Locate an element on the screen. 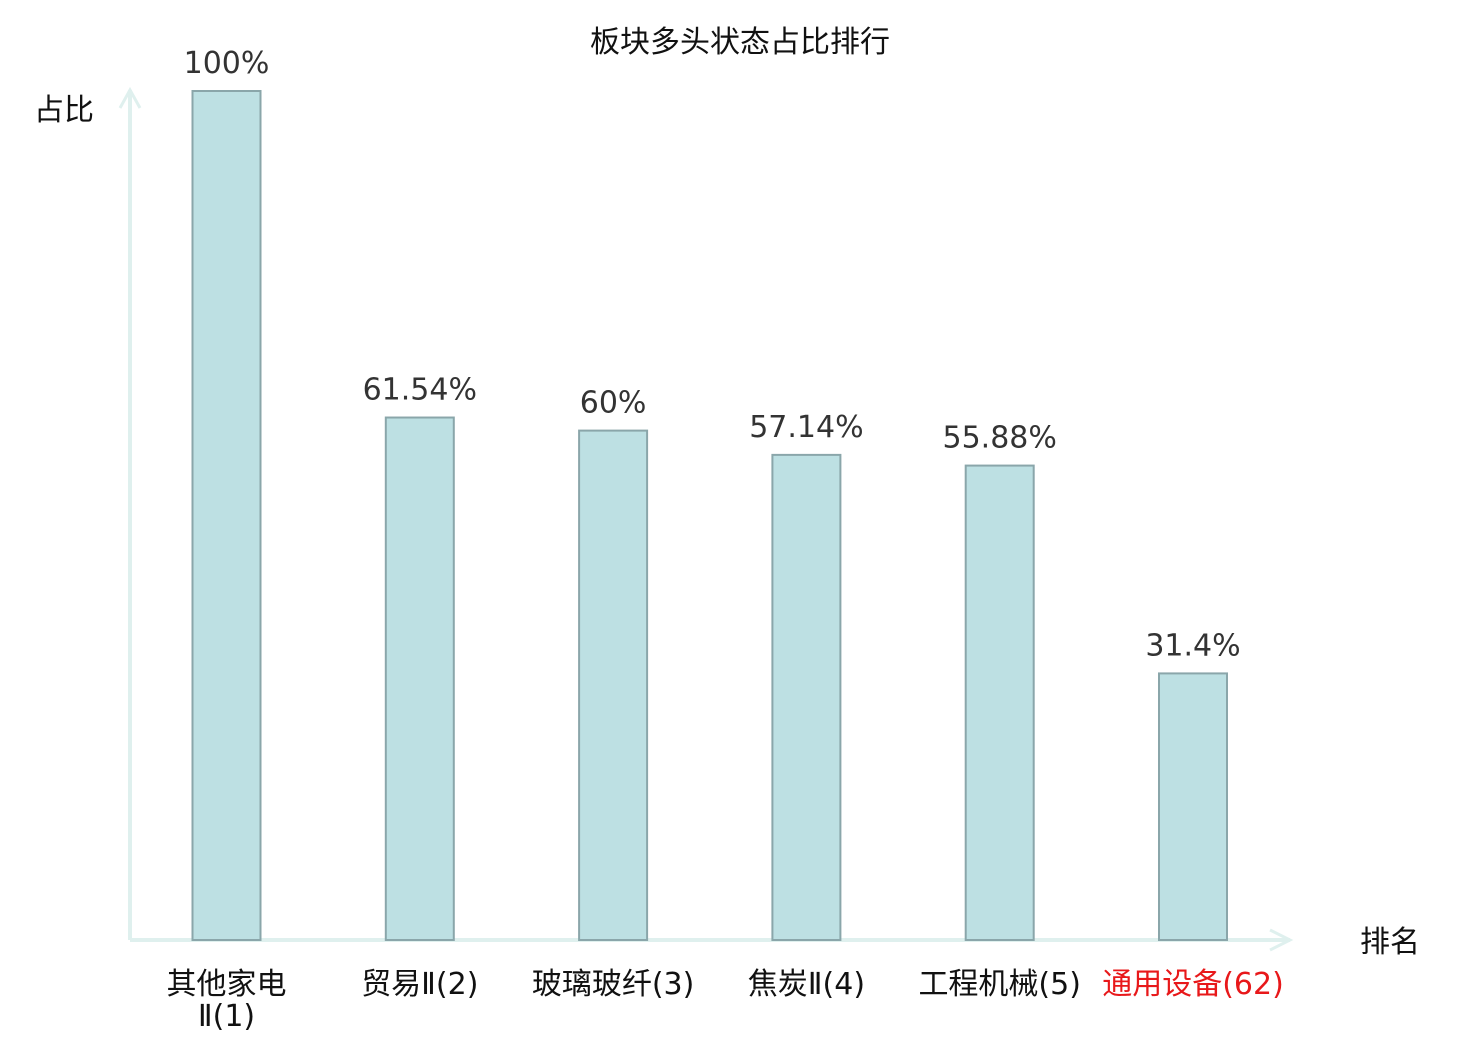 The height and width of the screenshot is (1040, 1480). x-axis is located at coordinates (712, 940).